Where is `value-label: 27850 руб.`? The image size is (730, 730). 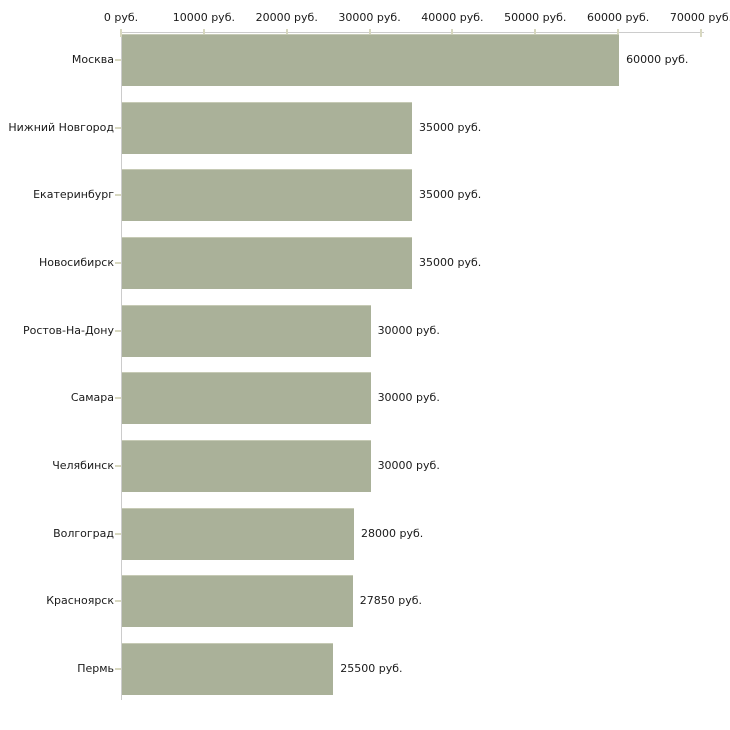
value-label: 27850 руб. is located at coordinates (391, 601).